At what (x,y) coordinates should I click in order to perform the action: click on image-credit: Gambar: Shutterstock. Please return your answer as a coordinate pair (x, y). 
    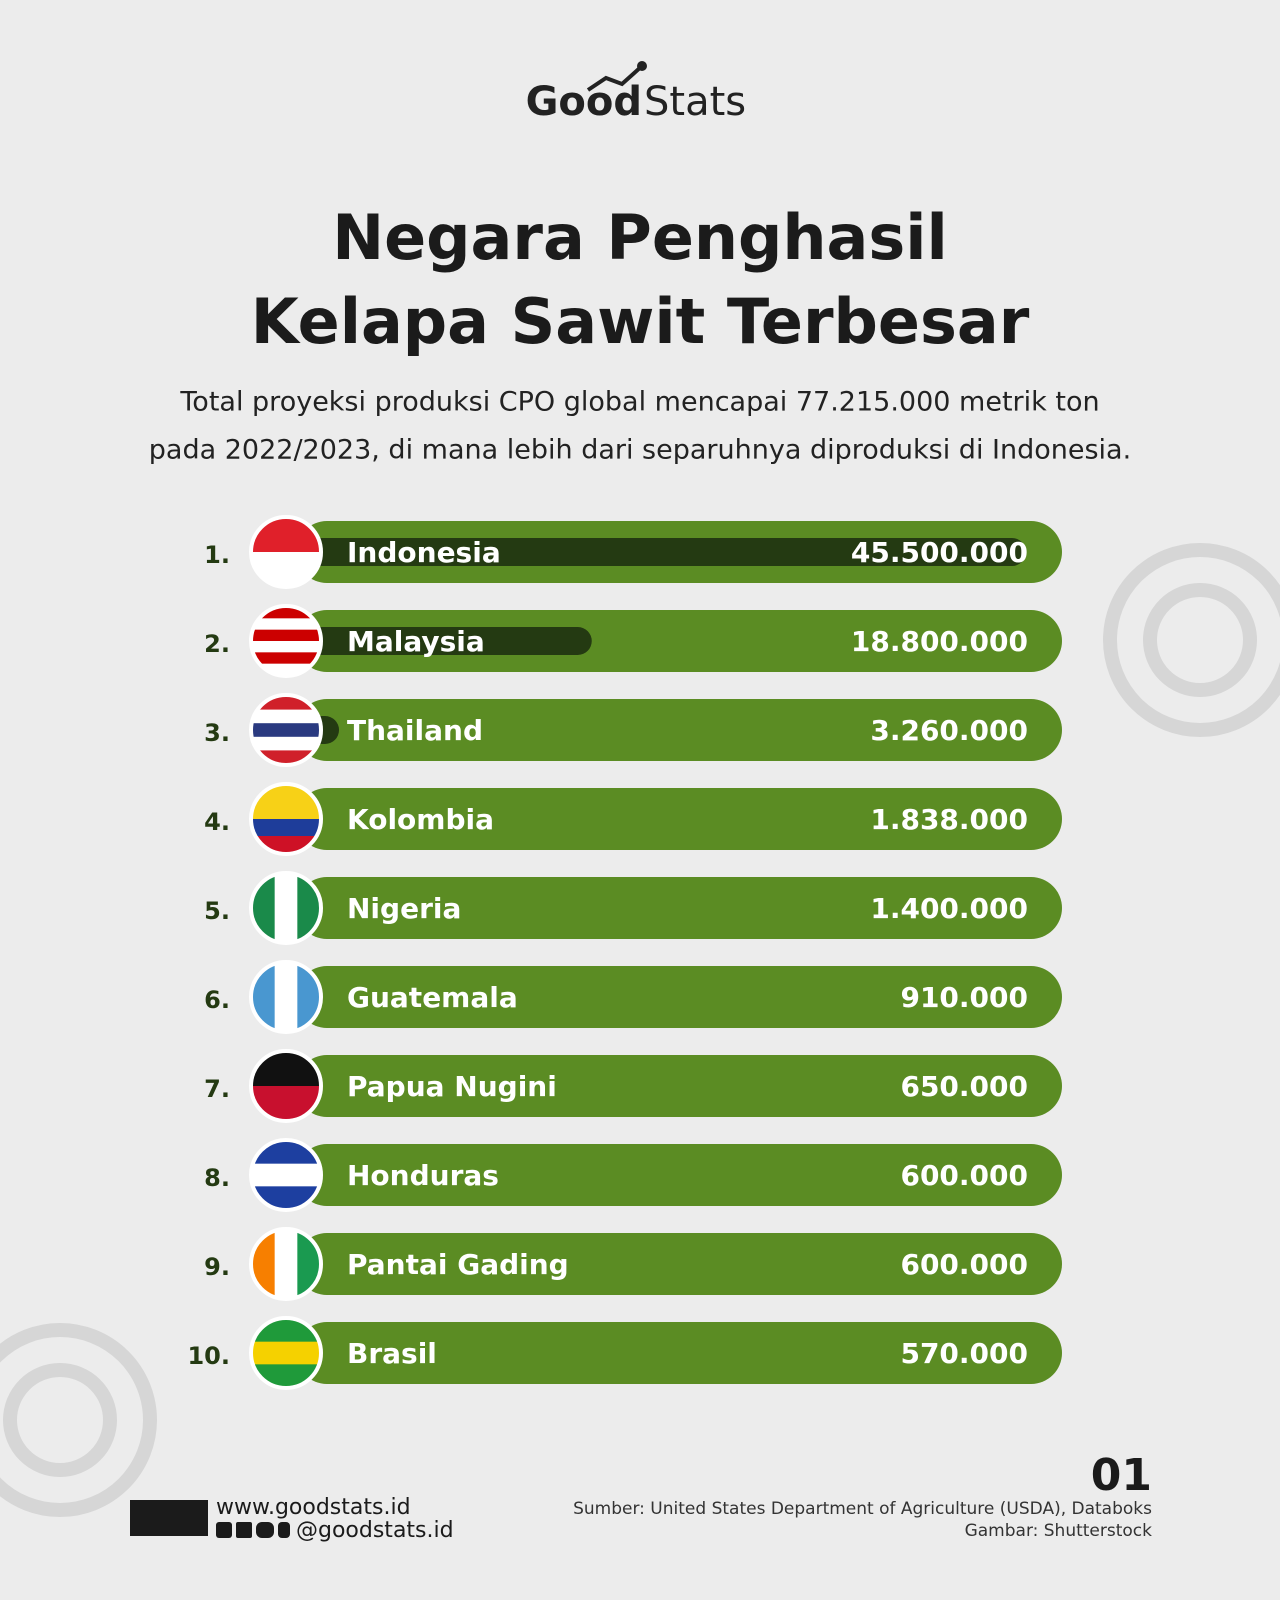
    Looking at the image, I should click on (1059, 1531).